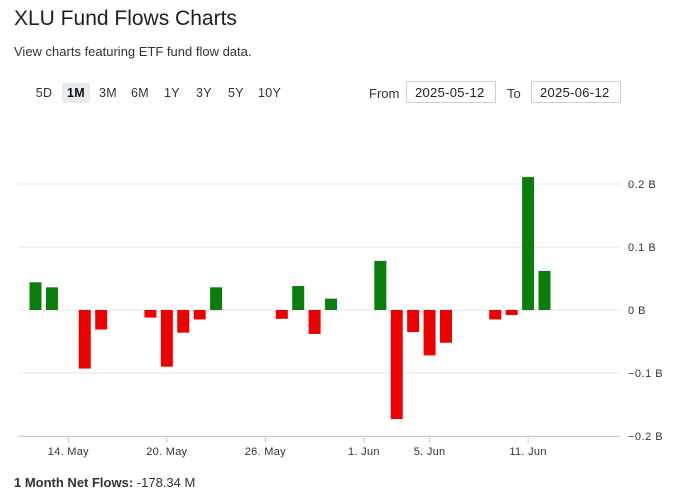 This screenshot has width=675, height=501. I want to click on x-tick-label: 5. Jun, so click(430, 452).